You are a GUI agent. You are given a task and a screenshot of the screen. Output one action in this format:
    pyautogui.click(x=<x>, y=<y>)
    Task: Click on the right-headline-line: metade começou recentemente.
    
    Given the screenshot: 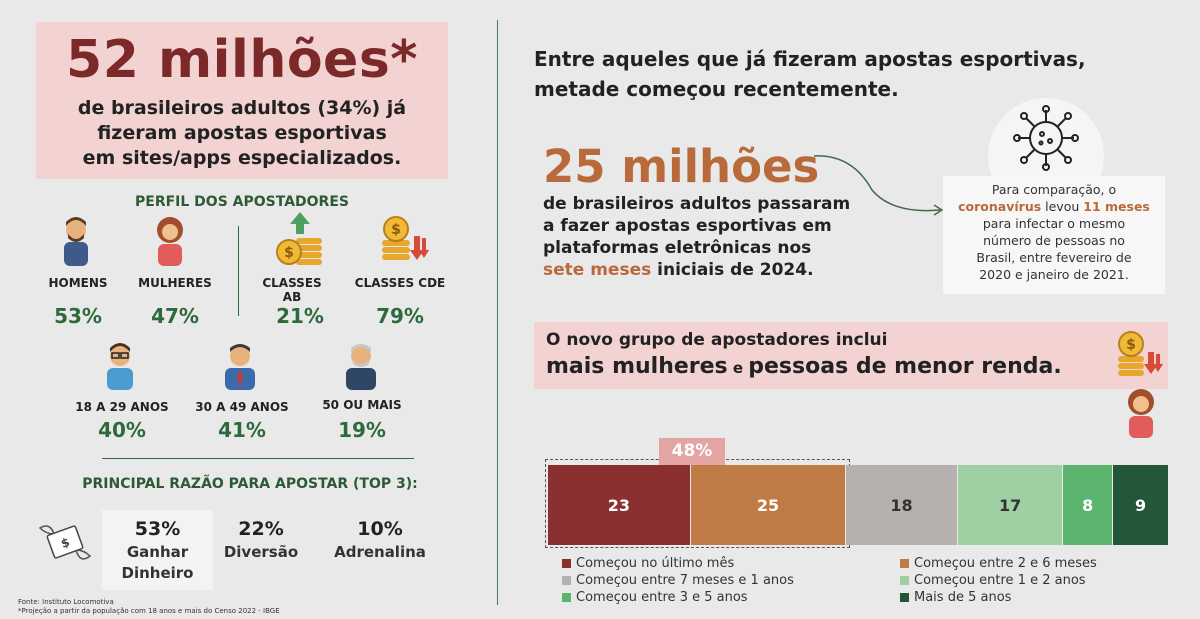 What is the action you would take?
    pyautogui.click(x=716, y=89)
    